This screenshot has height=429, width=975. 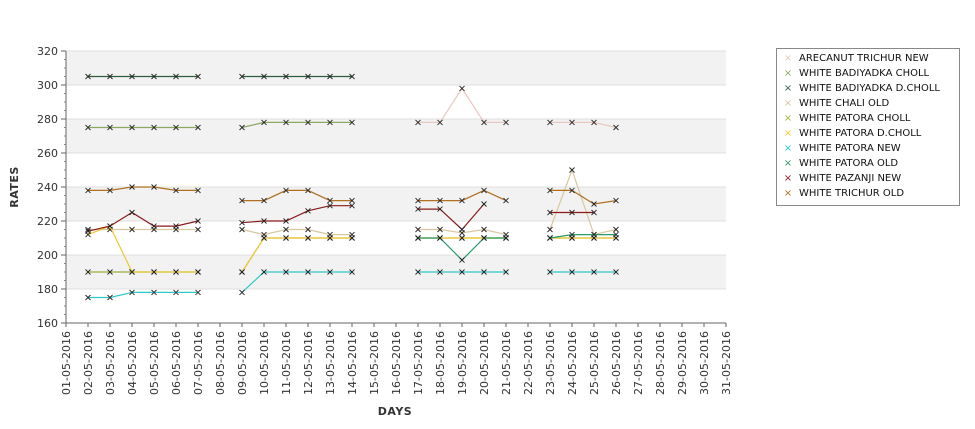 What do you see at coordinates (638, 363) in the screenshot?
I see `x-tick-label: 27-05-2016` at bounding box center [638, 363].